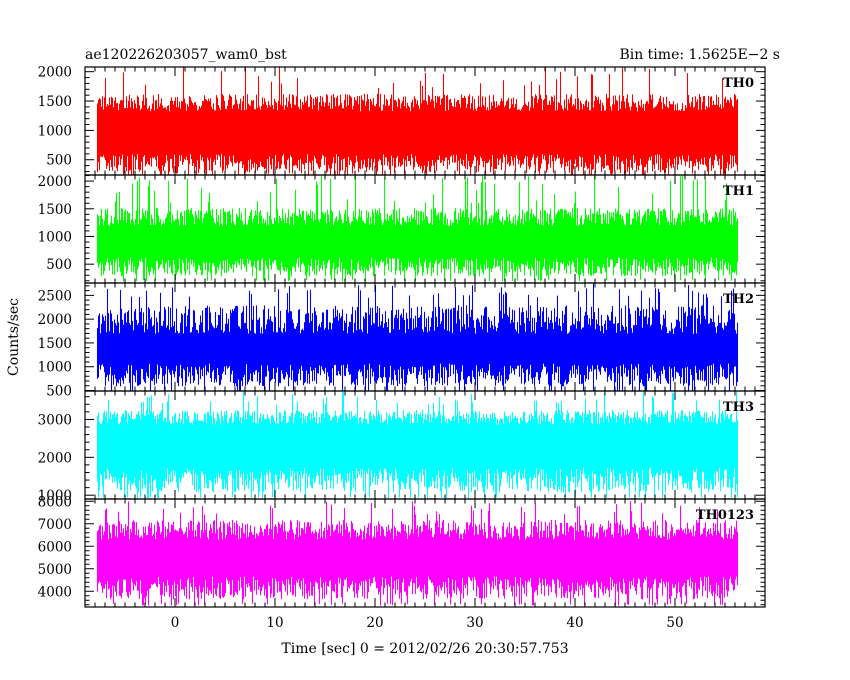  Describe the element at coordinates (55, 502) in the screenshot. I see `y-tick-label: 8000` at that location.